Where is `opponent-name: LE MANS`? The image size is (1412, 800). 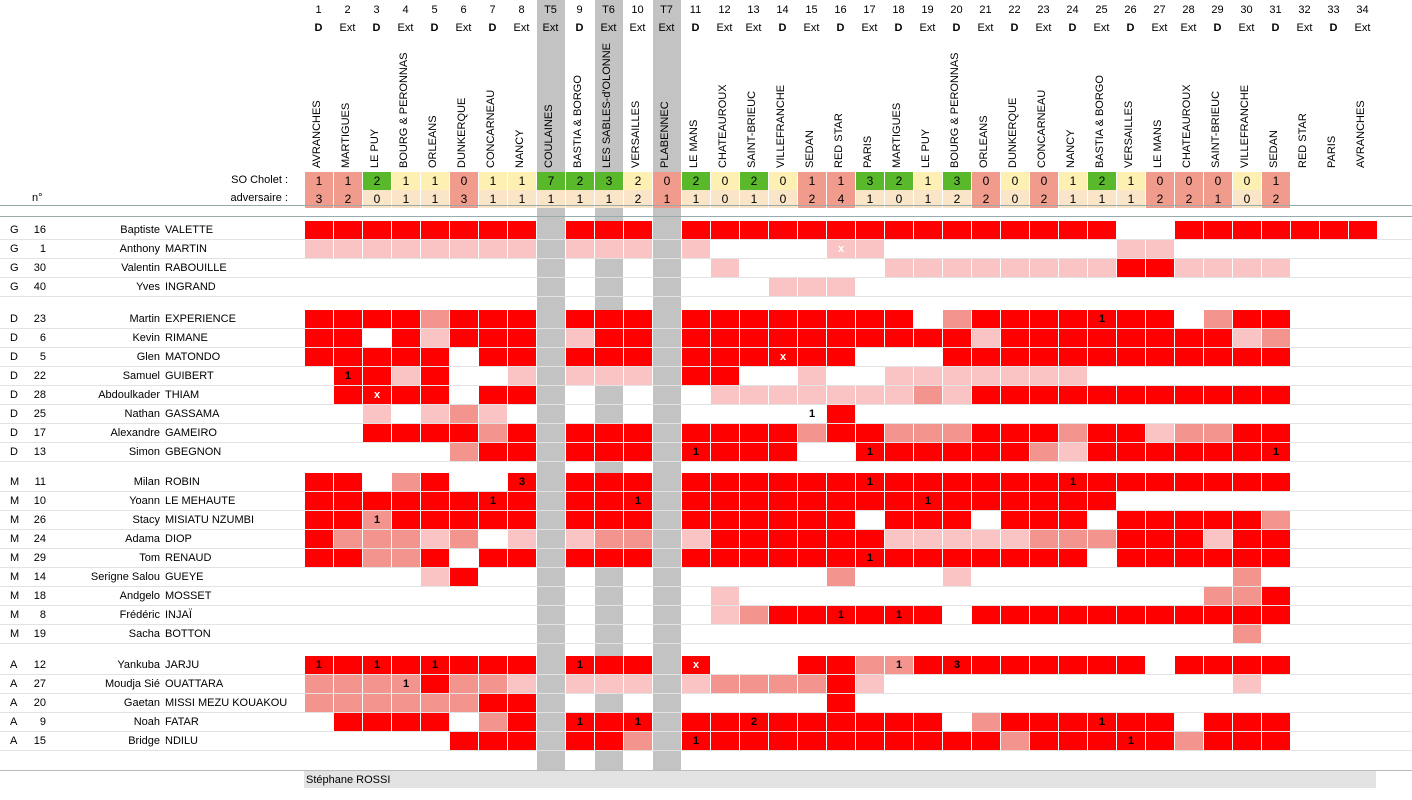
opponent-name: LE MANS is located at coordinates (1158, 144).